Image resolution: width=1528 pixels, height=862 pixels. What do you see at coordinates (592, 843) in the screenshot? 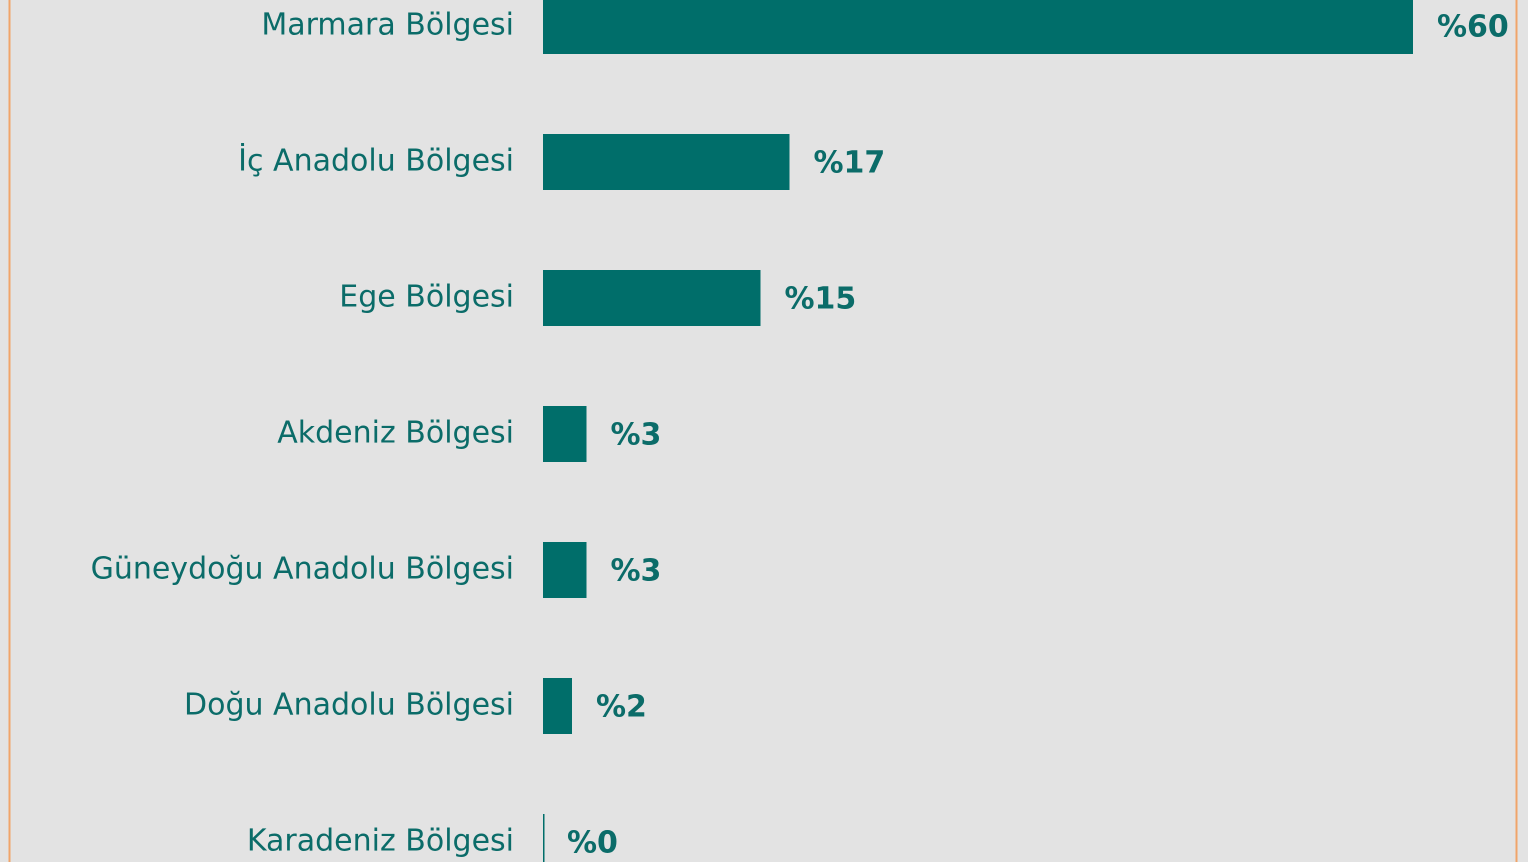
I see `value-label: %0` at bounding box center [592, 843].